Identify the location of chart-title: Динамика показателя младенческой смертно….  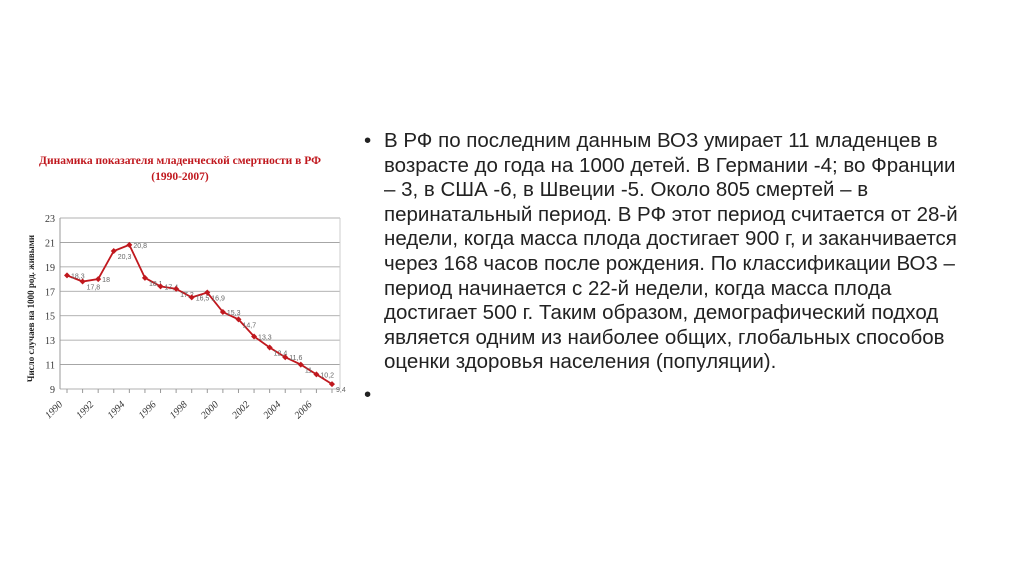
(180, 161).